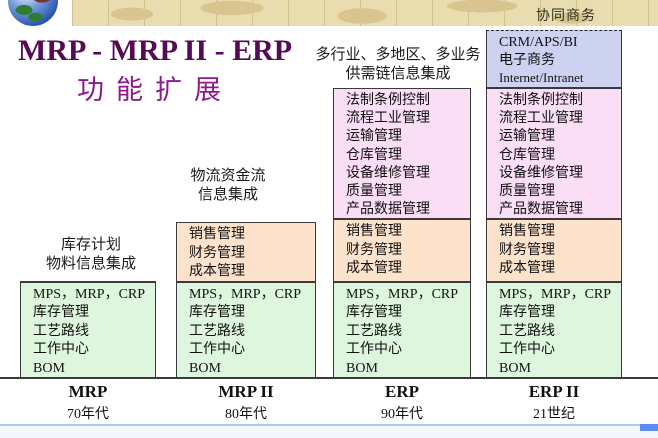 Image resolution: width=658 pixels, height=438 pixels. Describe the element at coordinates (155, 90) in the screenshot. I see `page-subtitle: 功能扩展` at that location.